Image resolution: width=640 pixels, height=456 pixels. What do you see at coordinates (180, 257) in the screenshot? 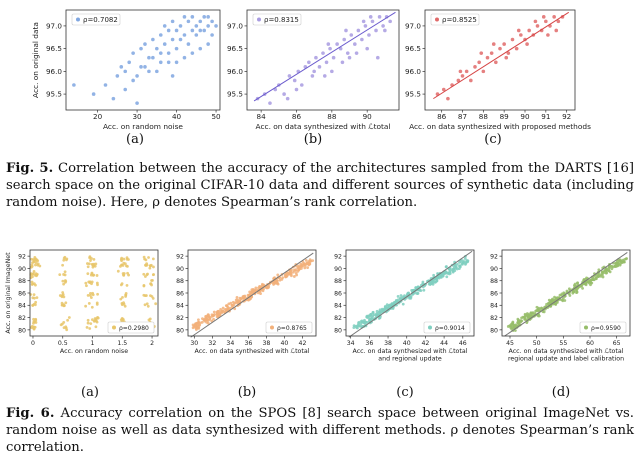
I see `fig6b-ytick-label: 92` at bounding box center [180, 257].